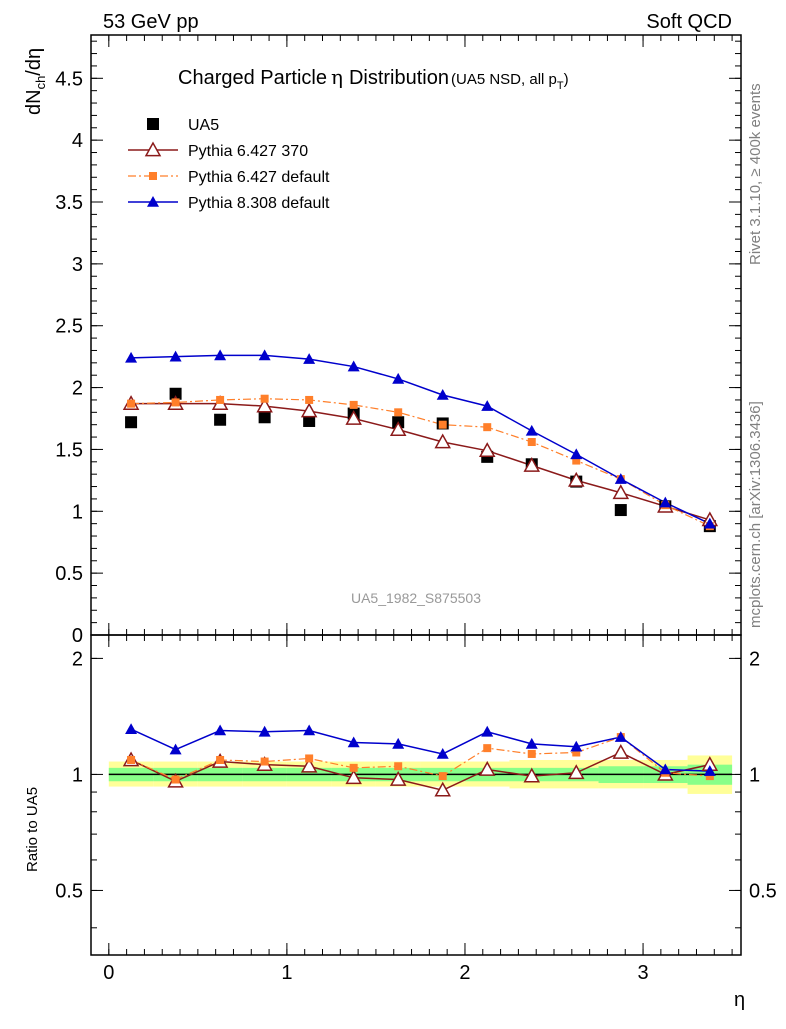  What do you see at coordinates (763, 891) in the screenshot?
I see `ratio-y-tick-label-right: 0.5` at bounding box center [763, 891].